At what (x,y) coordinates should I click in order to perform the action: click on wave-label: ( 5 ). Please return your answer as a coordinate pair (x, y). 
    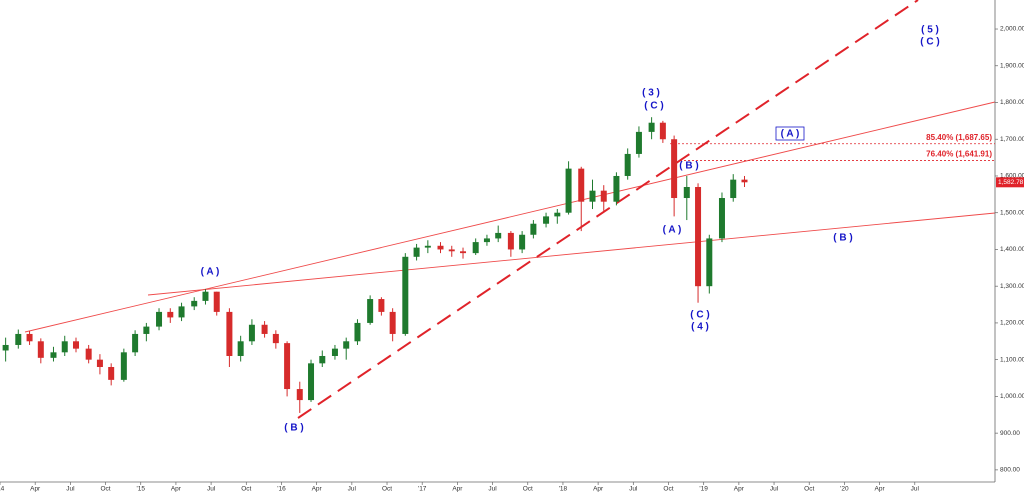
    Looking at the image, I should click on (930, 30).